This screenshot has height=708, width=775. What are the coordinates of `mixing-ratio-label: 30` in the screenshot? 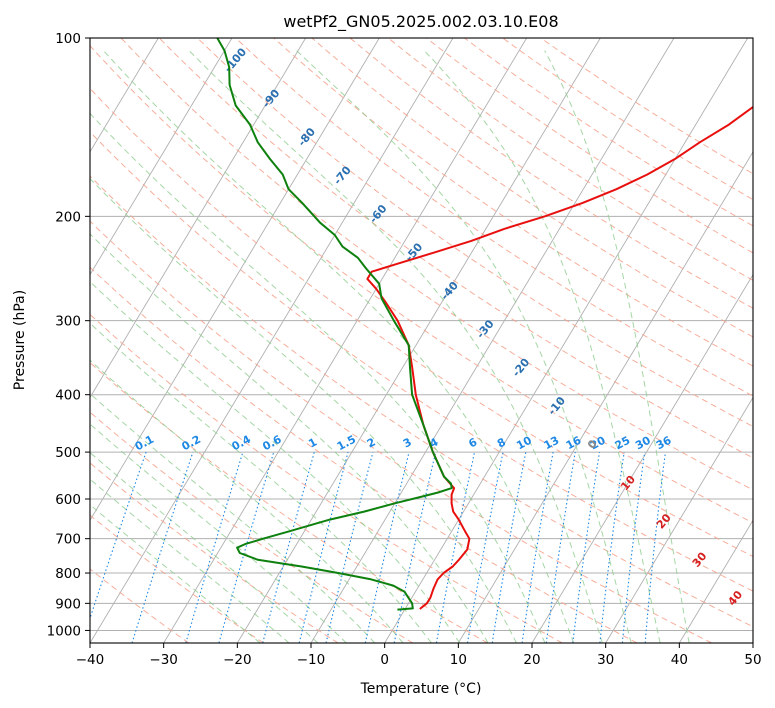 It's located at (643, 443).